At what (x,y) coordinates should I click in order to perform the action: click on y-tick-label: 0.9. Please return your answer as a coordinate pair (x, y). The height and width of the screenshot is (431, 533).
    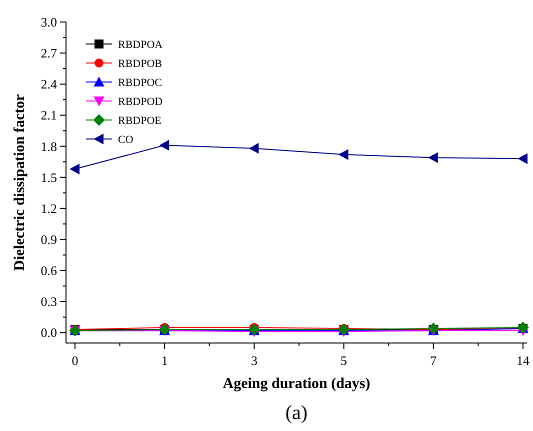
    Looking at the image, I should click on (48, 239).